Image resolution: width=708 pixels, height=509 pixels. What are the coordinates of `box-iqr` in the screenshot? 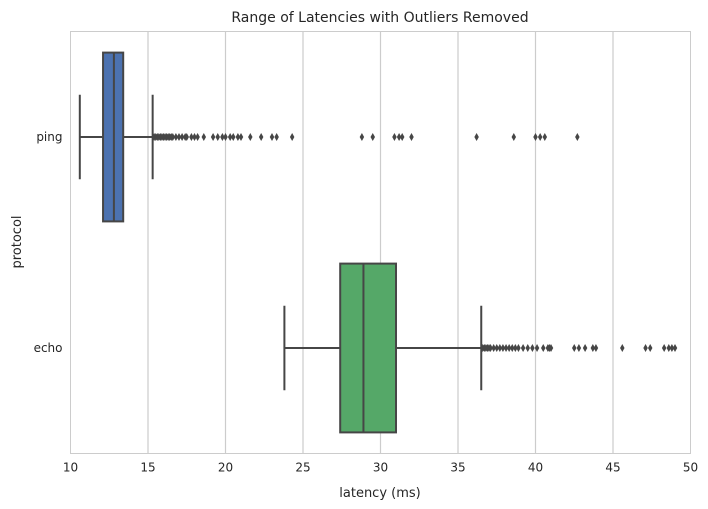 It's located at (368, 348).